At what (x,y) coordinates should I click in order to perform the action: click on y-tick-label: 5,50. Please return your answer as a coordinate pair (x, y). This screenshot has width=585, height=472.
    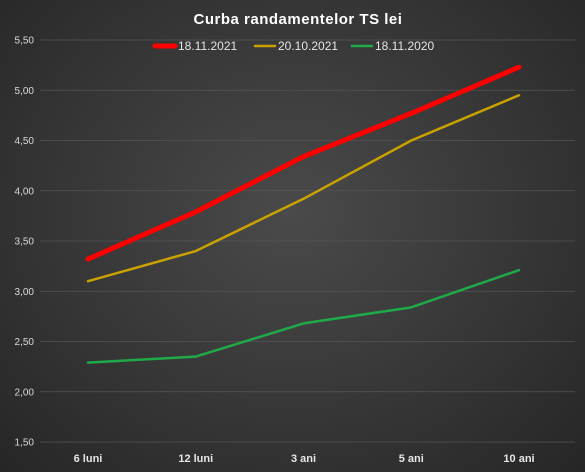
    Looking at the image, I should click on (25, 41).